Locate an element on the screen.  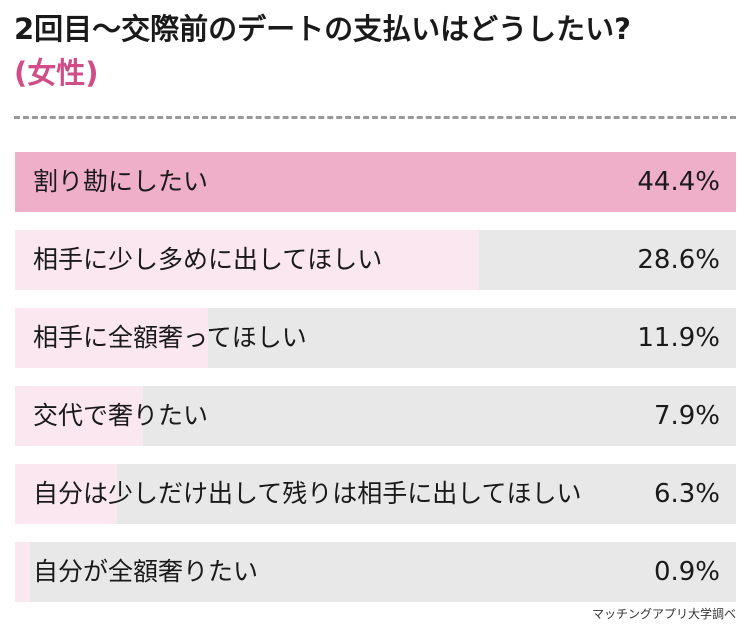
bar-row: 自分は少しだけ出して残りは相手に出してほしい 6.3% is located at coordinates (375, 494).